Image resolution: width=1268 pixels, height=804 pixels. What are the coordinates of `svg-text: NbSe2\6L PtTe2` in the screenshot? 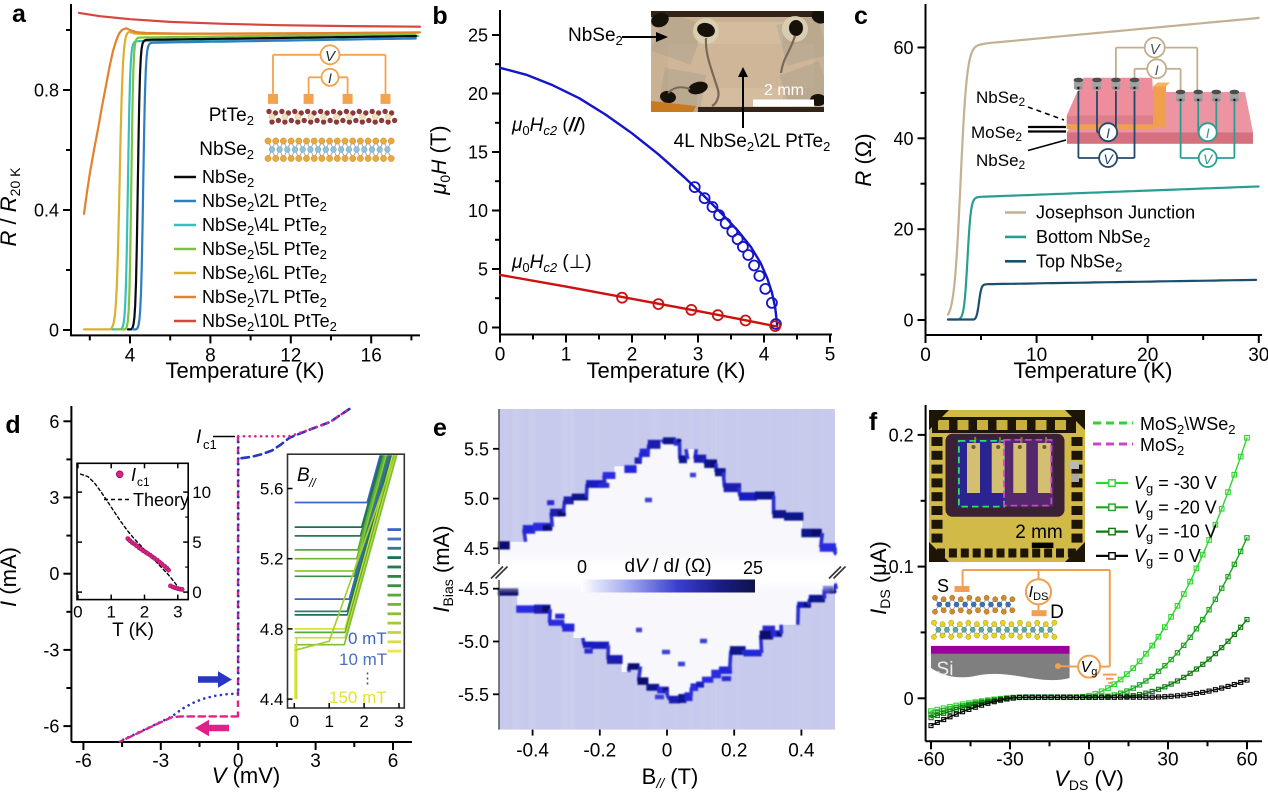 It's located at (264, 274).